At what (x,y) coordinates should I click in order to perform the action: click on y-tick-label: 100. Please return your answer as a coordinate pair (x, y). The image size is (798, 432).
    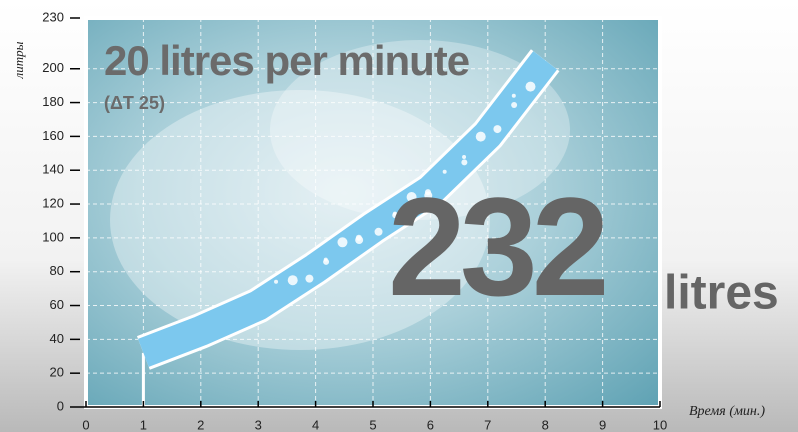
    Looking at the image, I should click on (53, 236).